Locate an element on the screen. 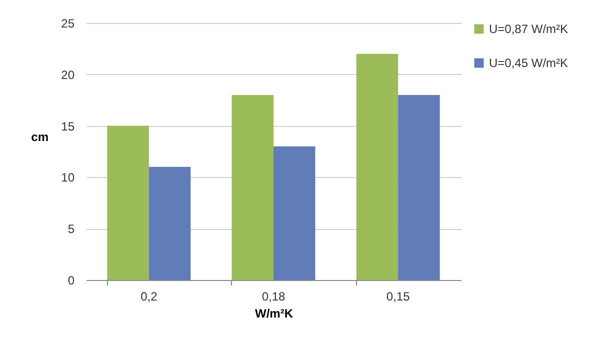 Image resolution: width=600 pixels, height=349 pixels. y-axis-title: cm is located at coordinates (39, 137).